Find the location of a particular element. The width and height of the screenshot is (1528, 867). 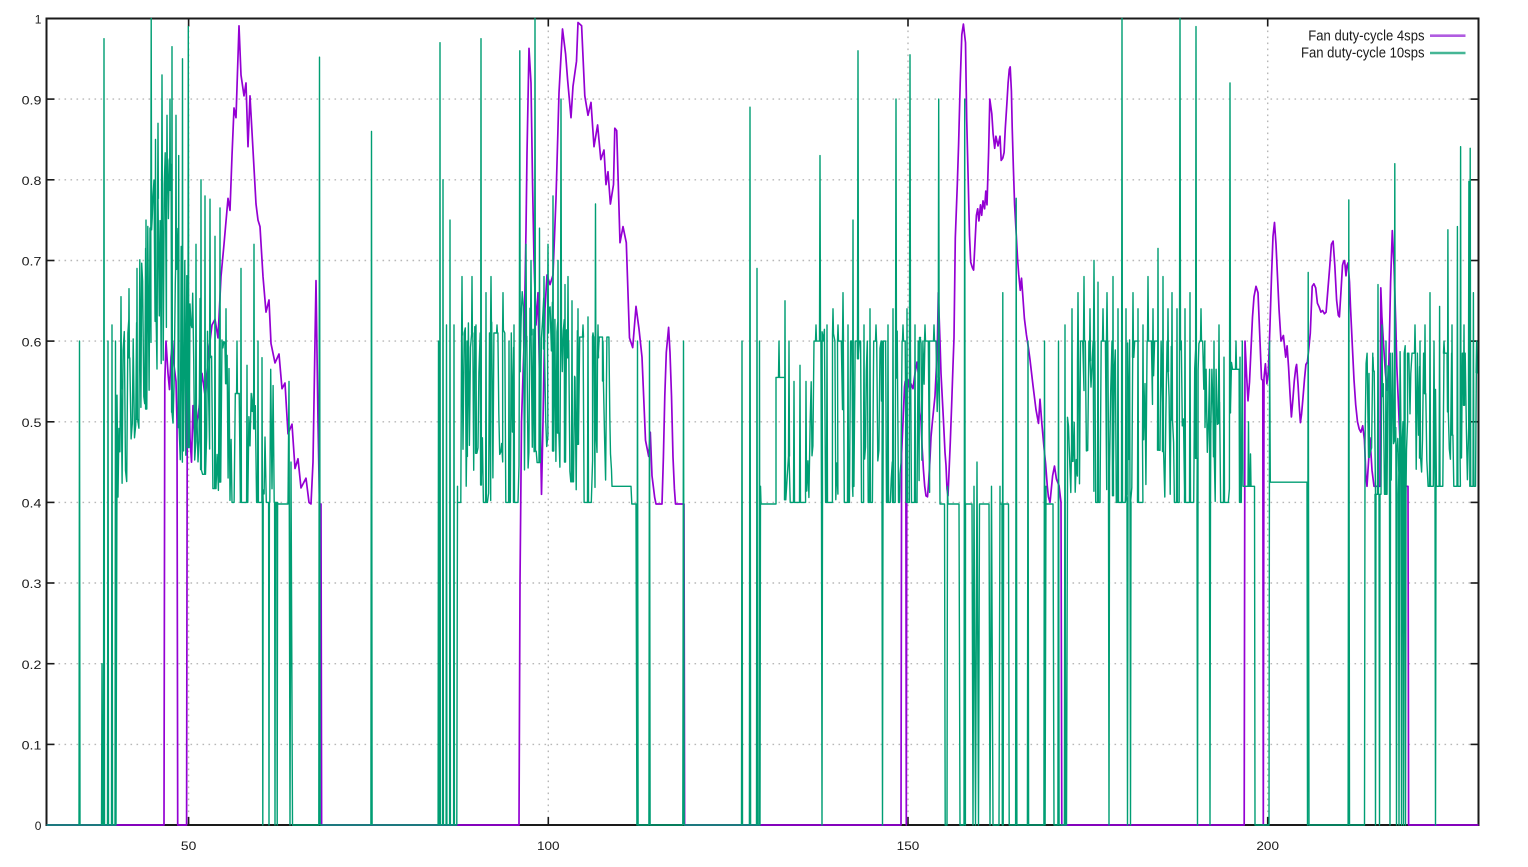

svg-text: 0 is located at coordinates (38, 826).